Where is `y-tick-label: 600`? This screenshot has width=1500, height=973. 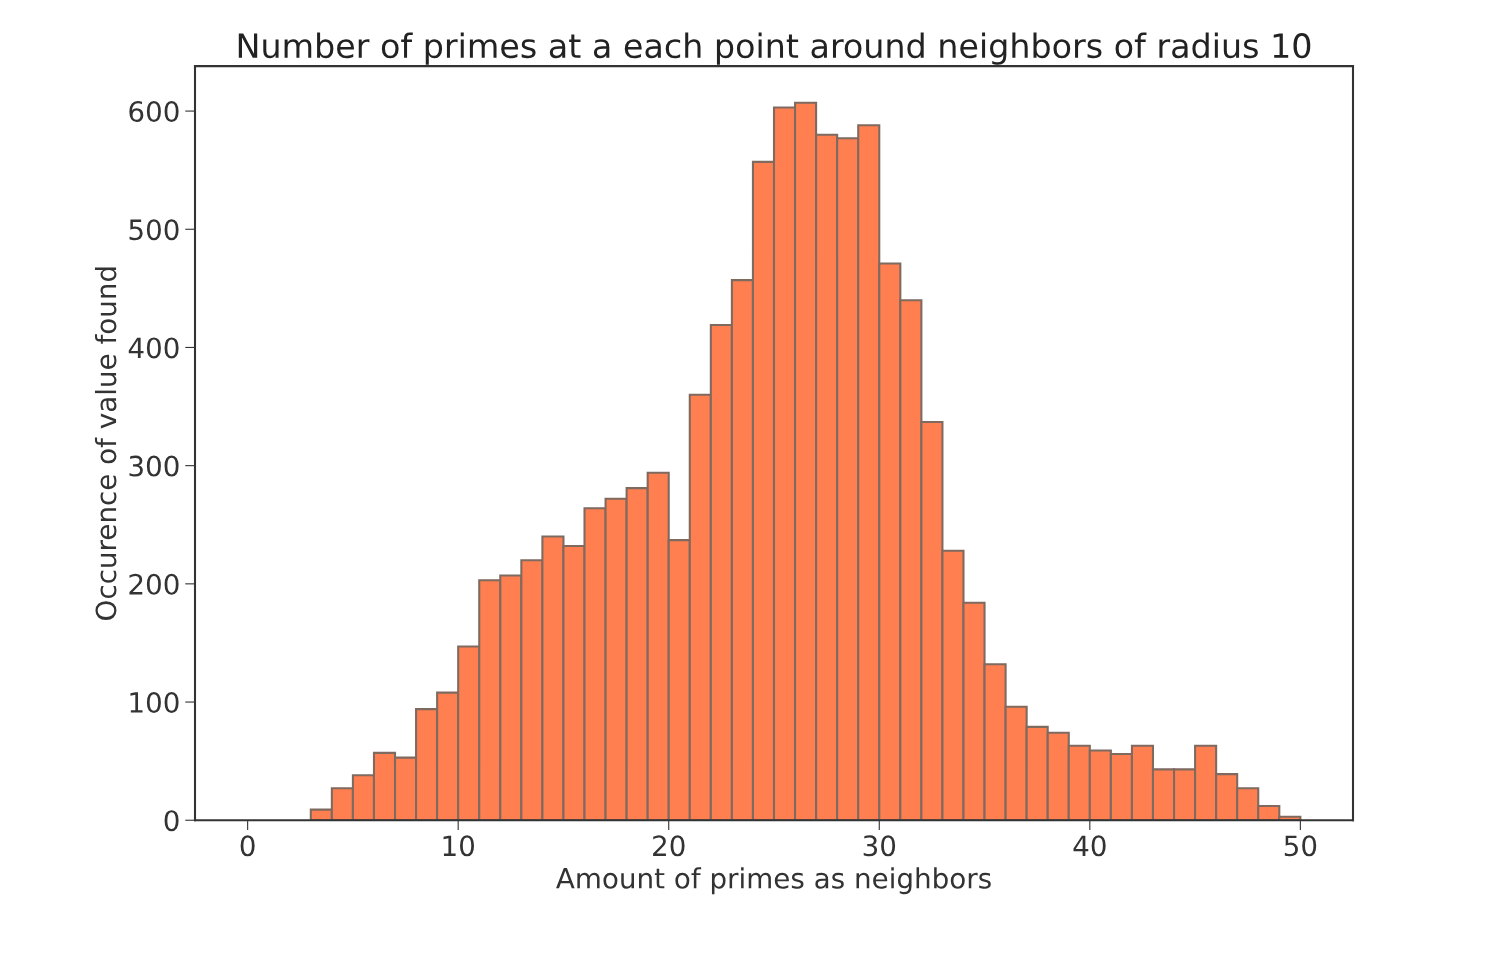
y-tick-label: 600 is located at coordinates (154, 112).